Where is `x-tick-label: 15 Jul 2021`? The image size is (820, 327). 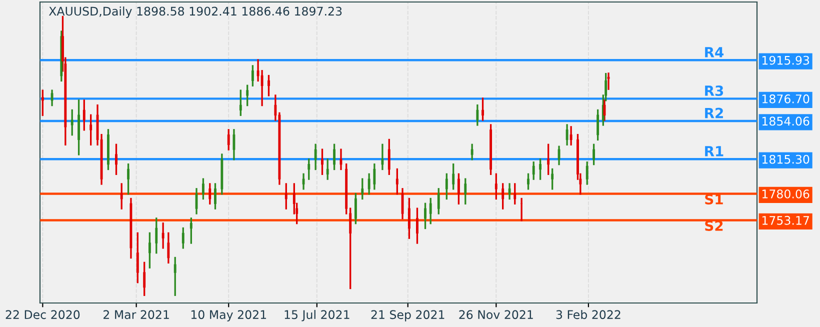
x-tick-label: 15 Jul 2021 is located at coordinates (317, 316).